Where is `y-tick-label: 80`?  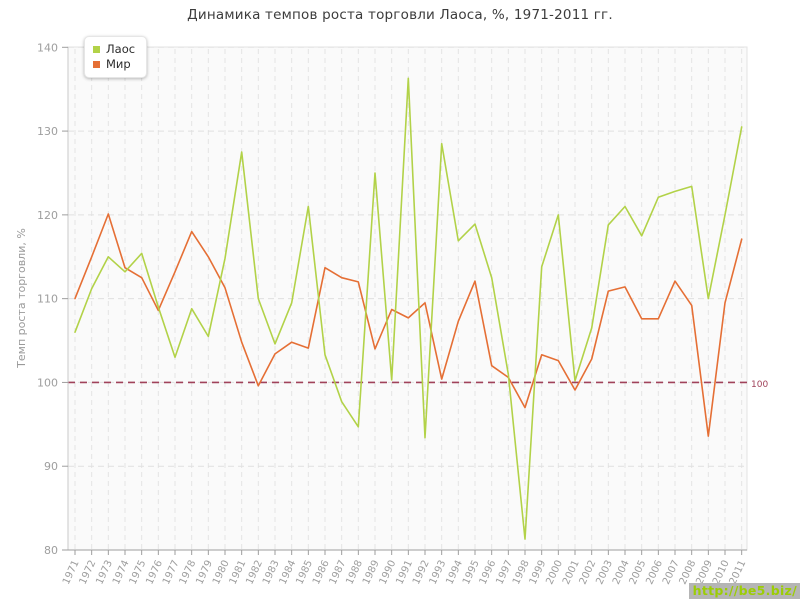 y-tick-label: 80 is located at coordinates (51, 550).